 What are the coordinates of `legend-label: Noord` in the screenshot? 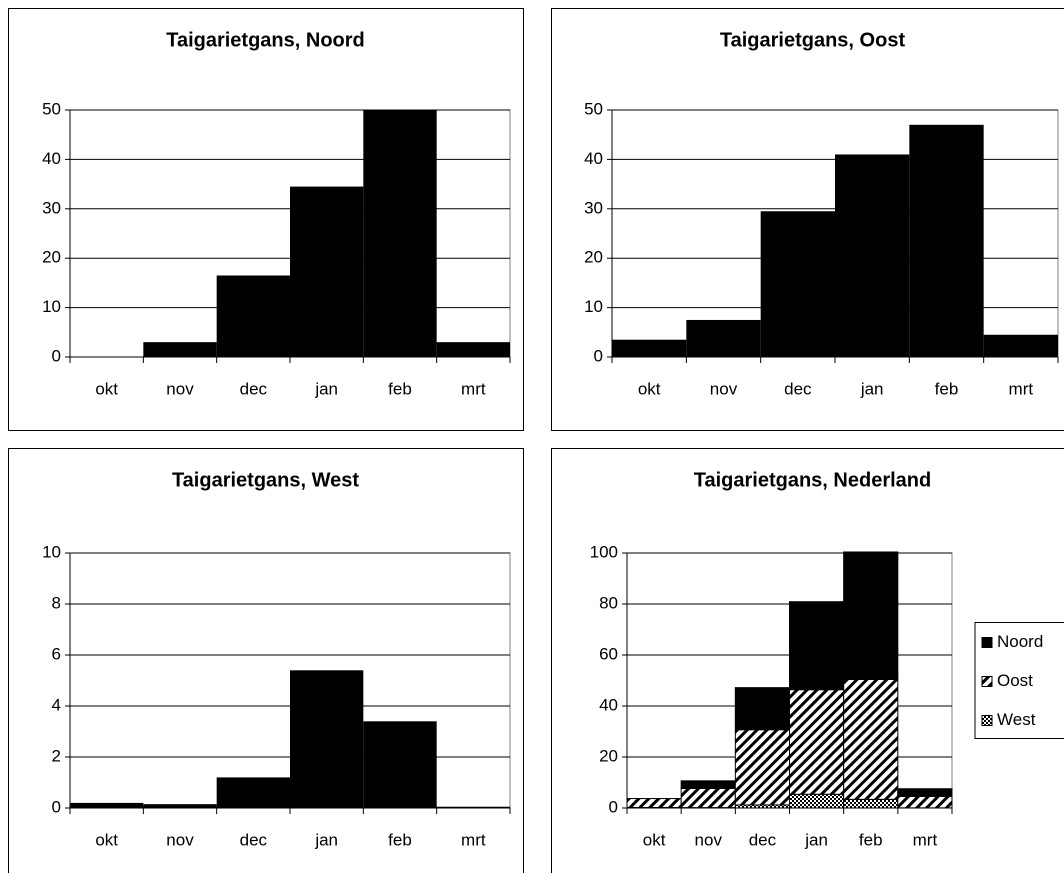 It's located at (1020, 641).